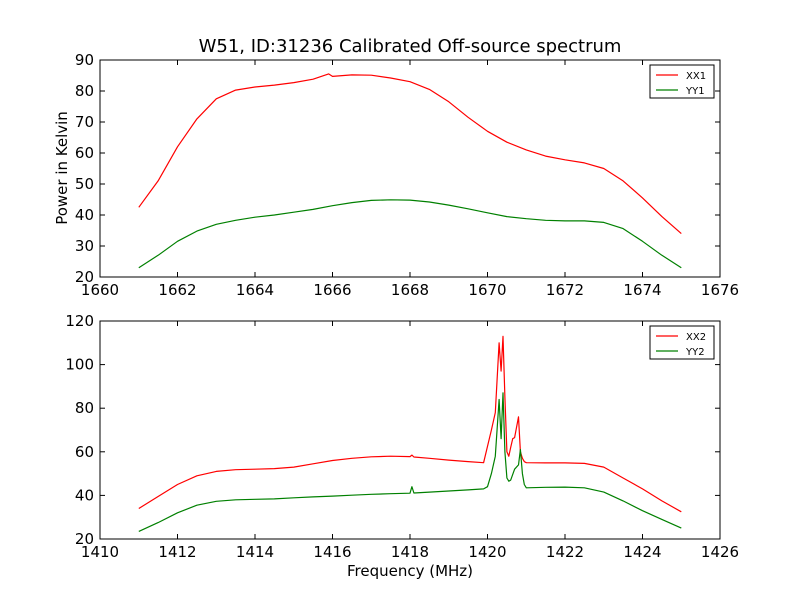 The width and height of the screenshot is (800, 600). What do you see at coordinates (84, 495) in the screenshot?
I see `bottom-y-tick-label: 40` at bounding box center [84, 495].